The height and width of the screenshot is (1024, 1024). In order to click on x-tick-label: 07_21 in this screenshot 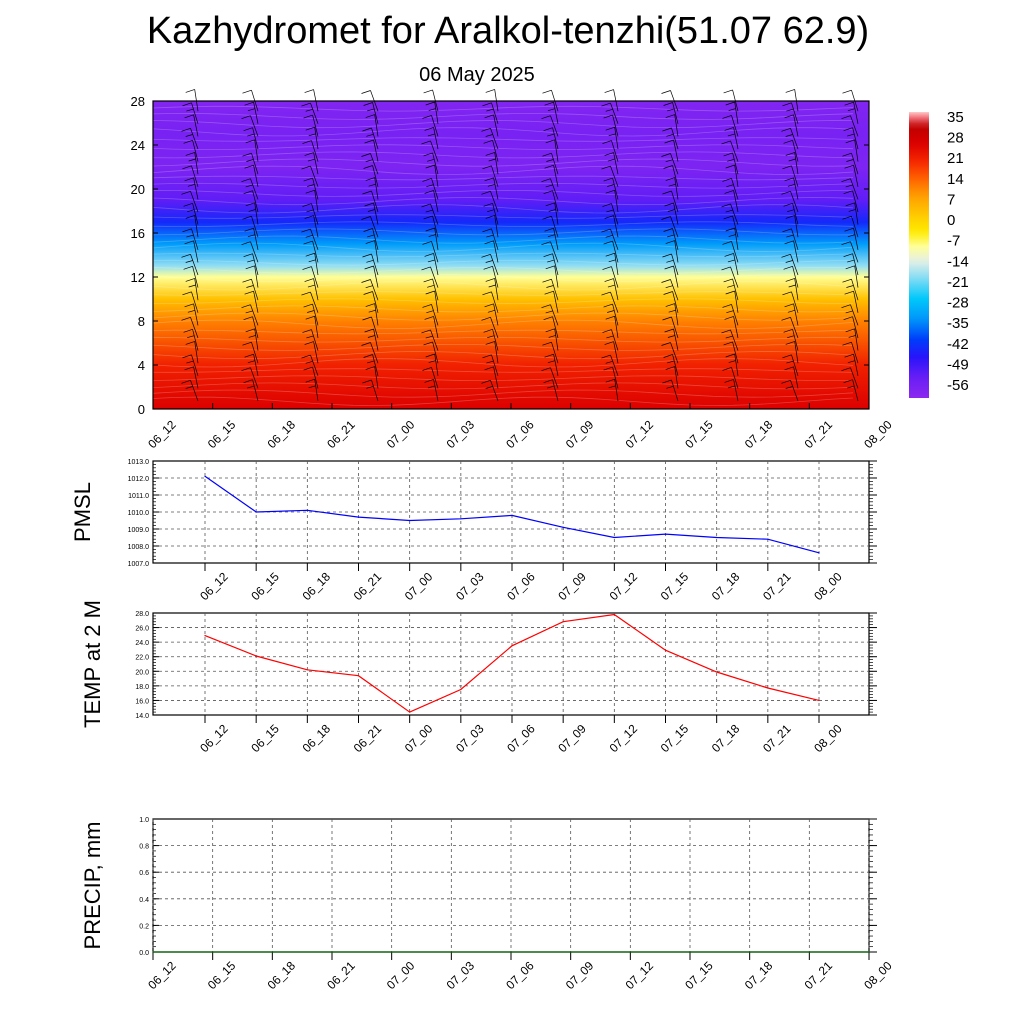, I will do `click(777, 738)`.